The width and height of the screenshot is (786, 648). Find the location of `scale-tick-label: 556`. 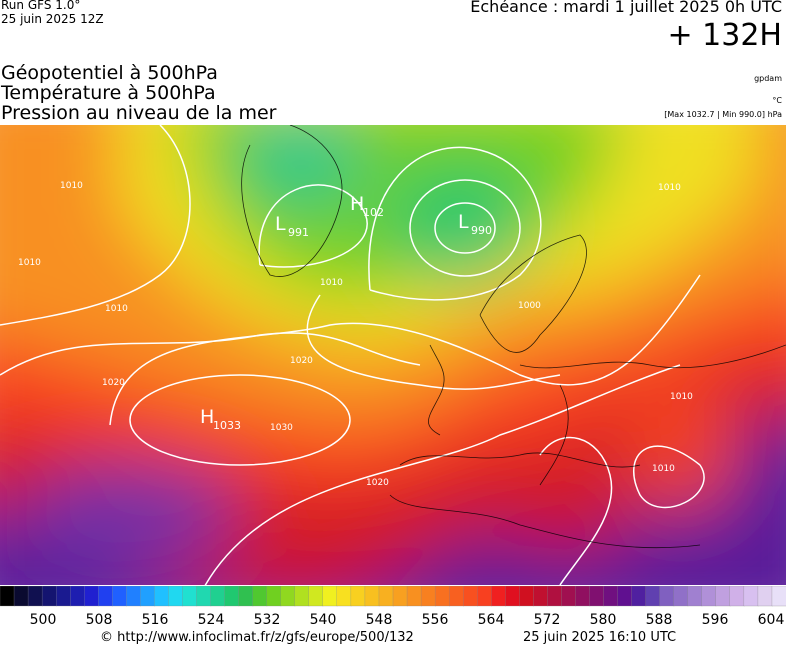

scale-tick-label: 556 is located at coordinates (435, 620).